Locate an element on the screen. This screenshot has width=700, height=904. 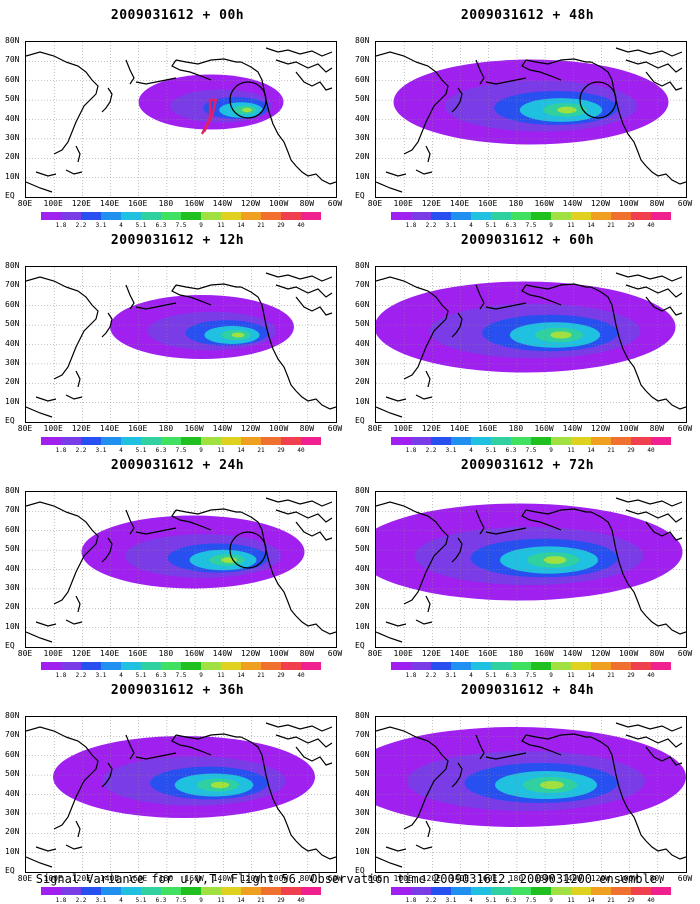
colorbar-label: 6.3 is located at coordinates (511, 225).